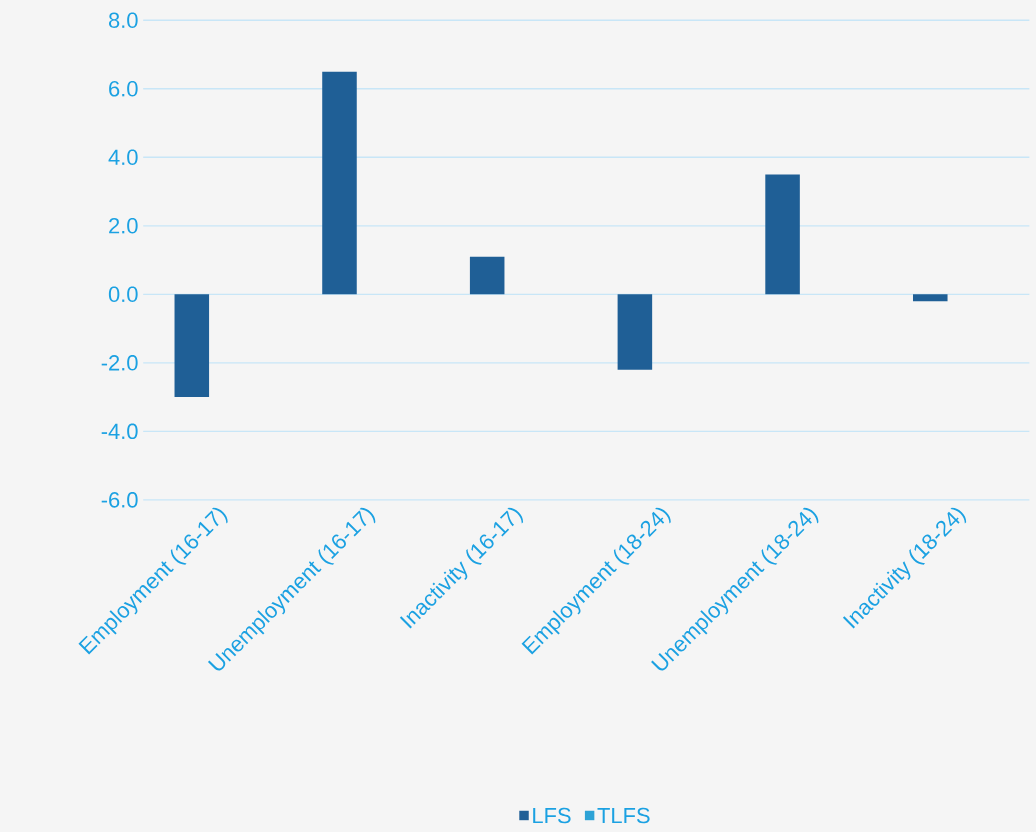 The height and width of the screenshot is (832, 1036). Describe the element at coordinates (119, 363) in the screenshot. I see `y-tick-label: -2.0` at that location.